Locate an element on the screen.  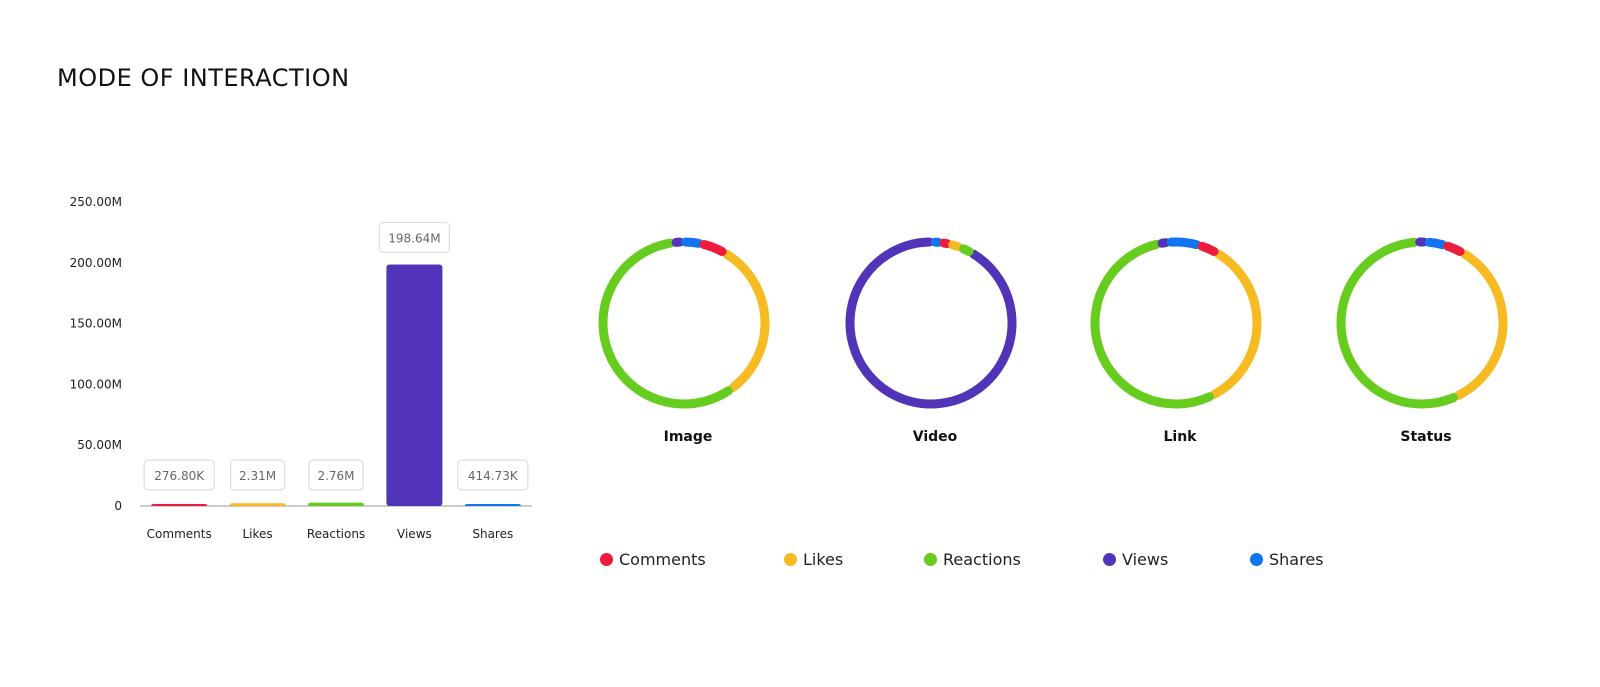
donut-image is located at coordinates (684, 323).